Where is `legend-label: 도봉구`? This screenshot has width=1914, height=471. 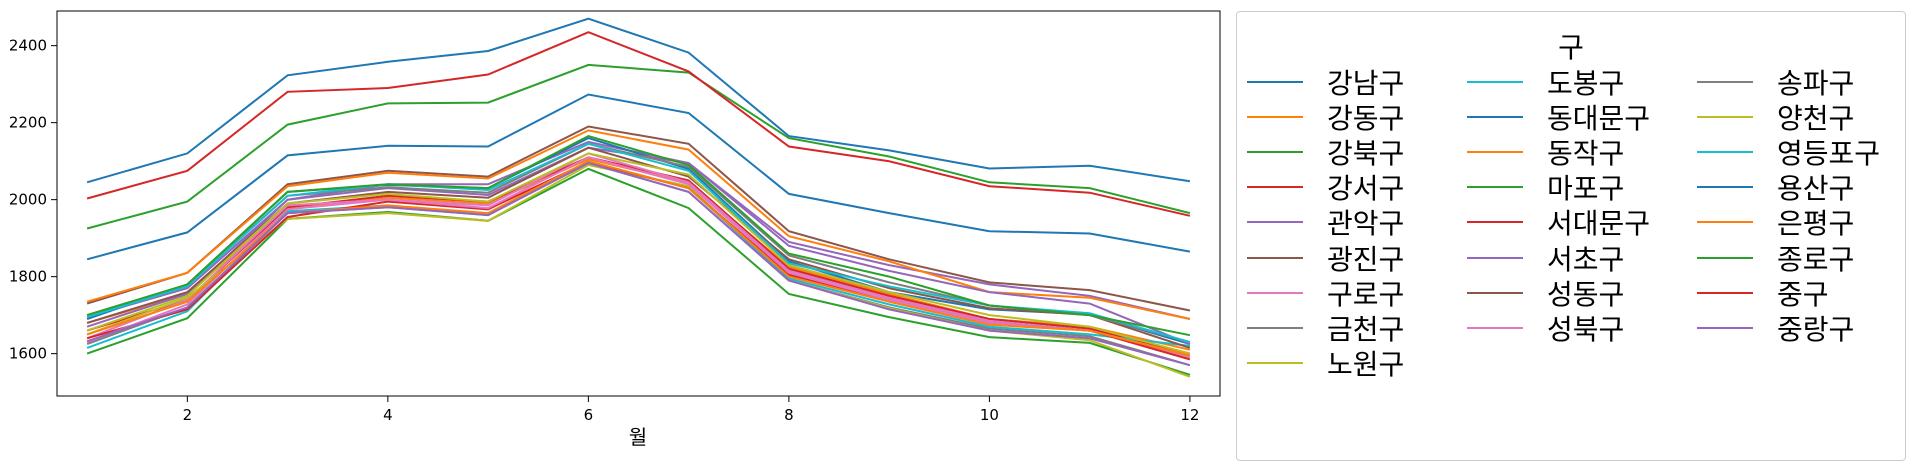 legend-label: 도봉구 is located at coordinates (1586, 83).